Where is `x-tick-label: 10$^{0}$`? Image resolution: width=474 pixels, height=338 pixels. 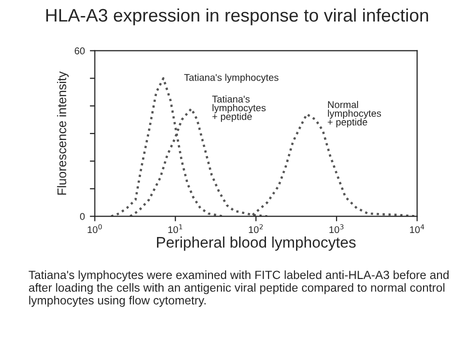 x-tick-label: 10$^{0}$ is located at coordinates (95, 229).